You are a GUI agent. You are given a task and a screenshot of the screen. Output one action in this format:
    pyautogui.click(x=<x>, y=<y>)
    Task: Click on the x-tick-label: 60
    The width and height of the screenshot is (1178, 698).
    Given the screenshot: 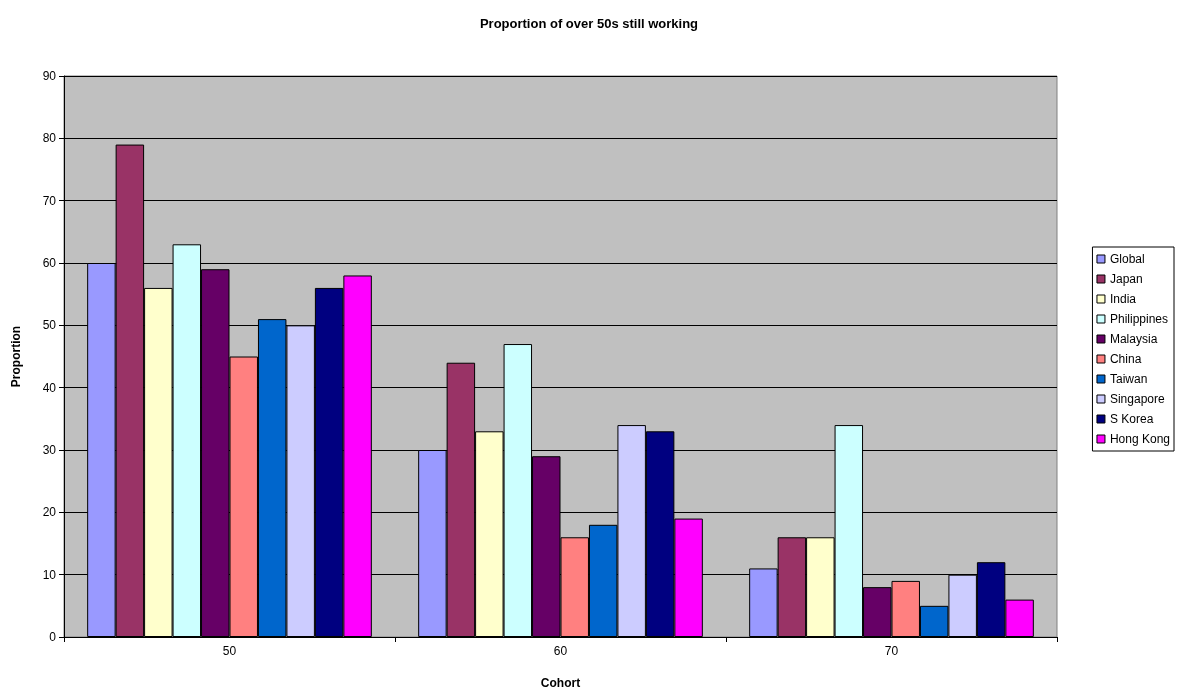 What is the action you would take?
    pyautogui.click(x=560, y=651)
    